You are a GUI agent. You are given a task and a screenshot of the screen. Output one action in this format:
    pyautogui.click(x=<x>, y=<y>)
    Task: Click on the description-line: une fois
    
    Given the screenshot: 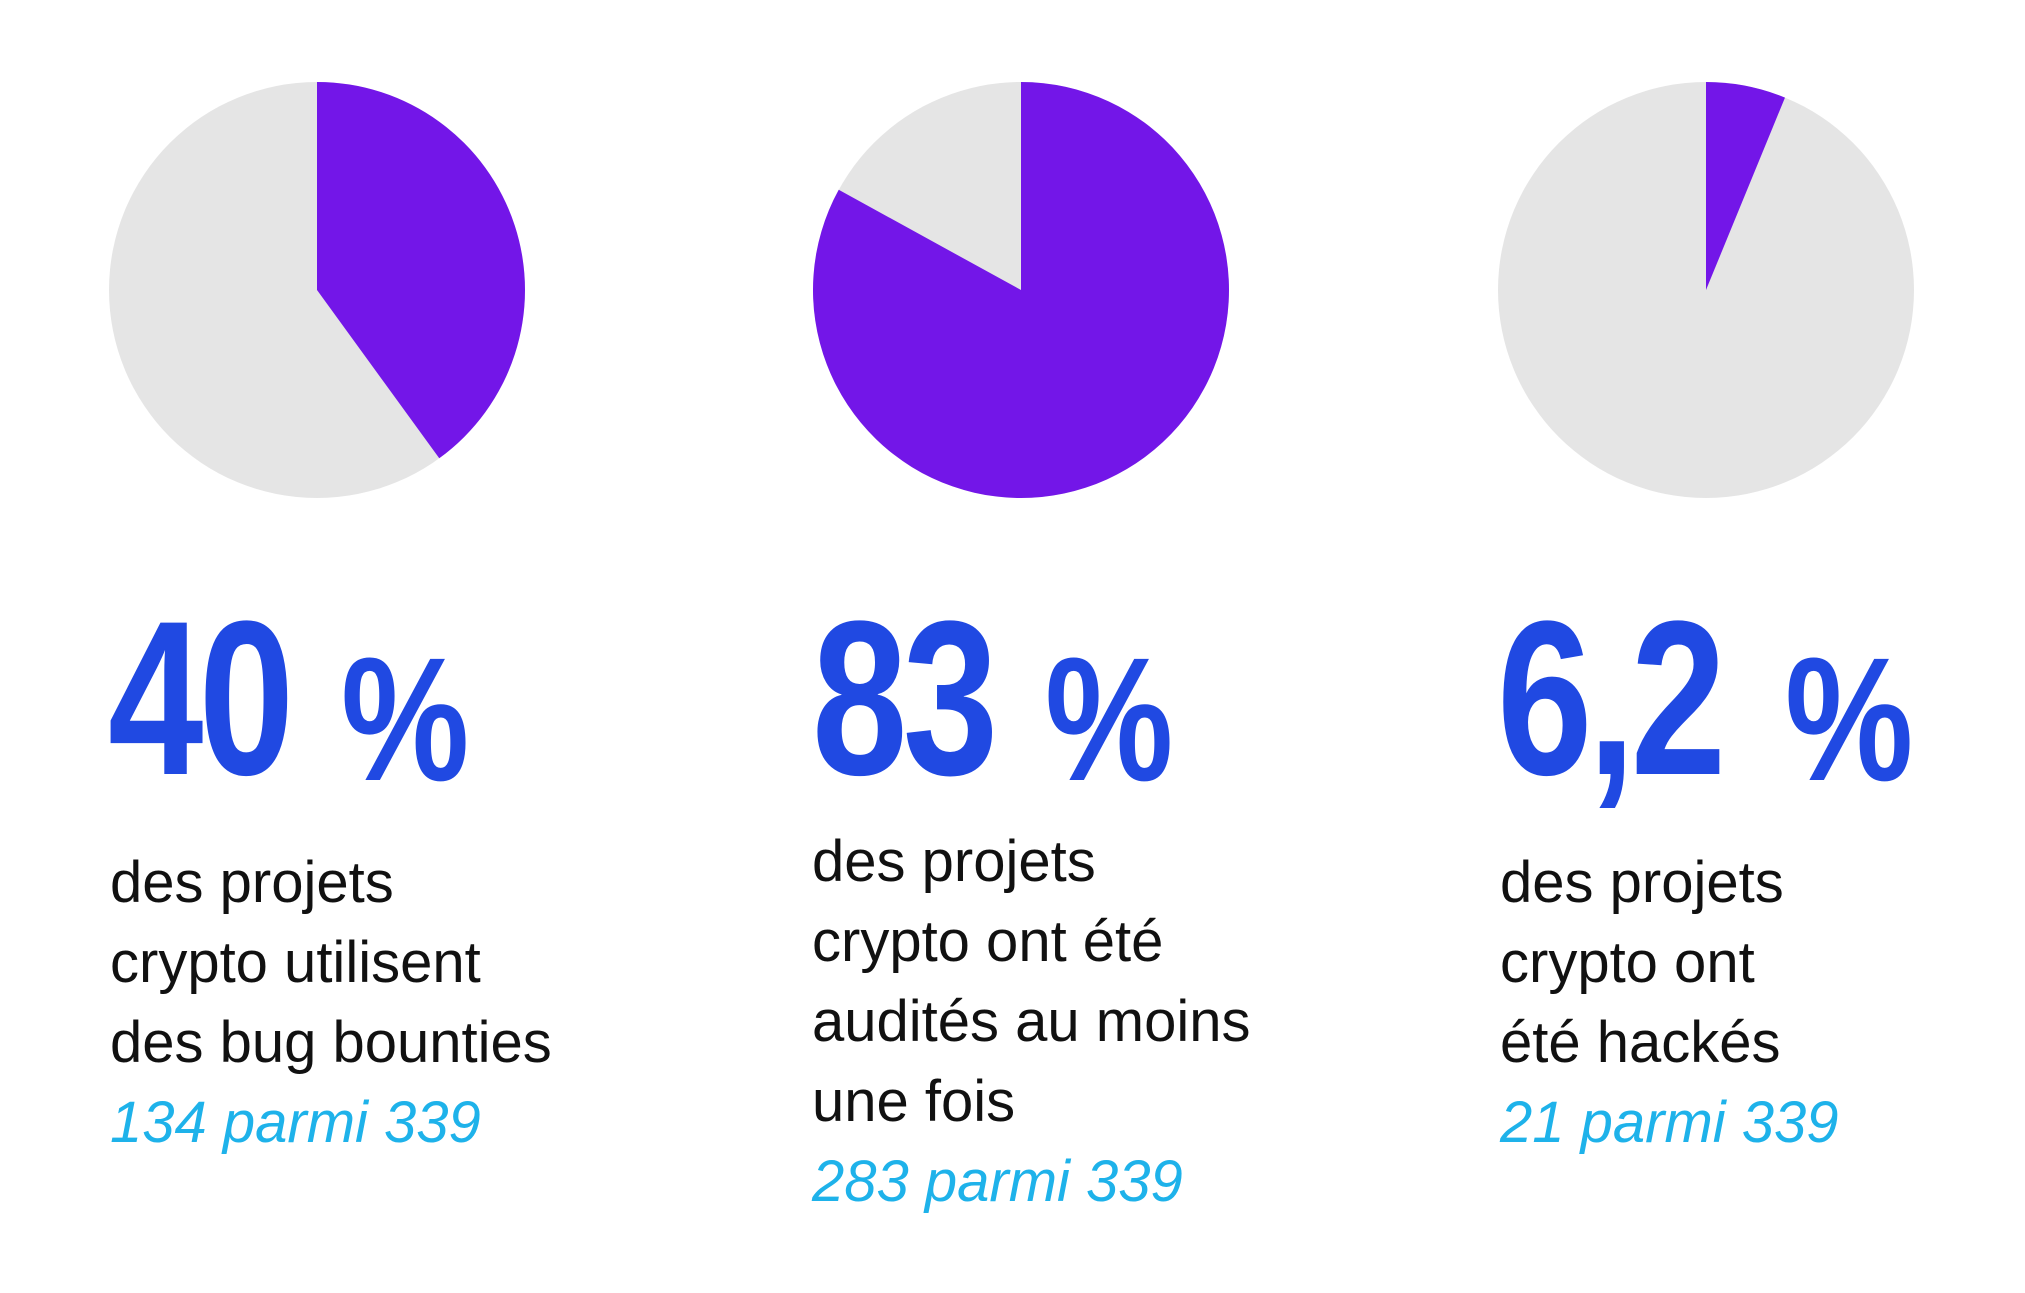 What is the action you would take?
    pyautogui.click(x=914, y=1101)
    